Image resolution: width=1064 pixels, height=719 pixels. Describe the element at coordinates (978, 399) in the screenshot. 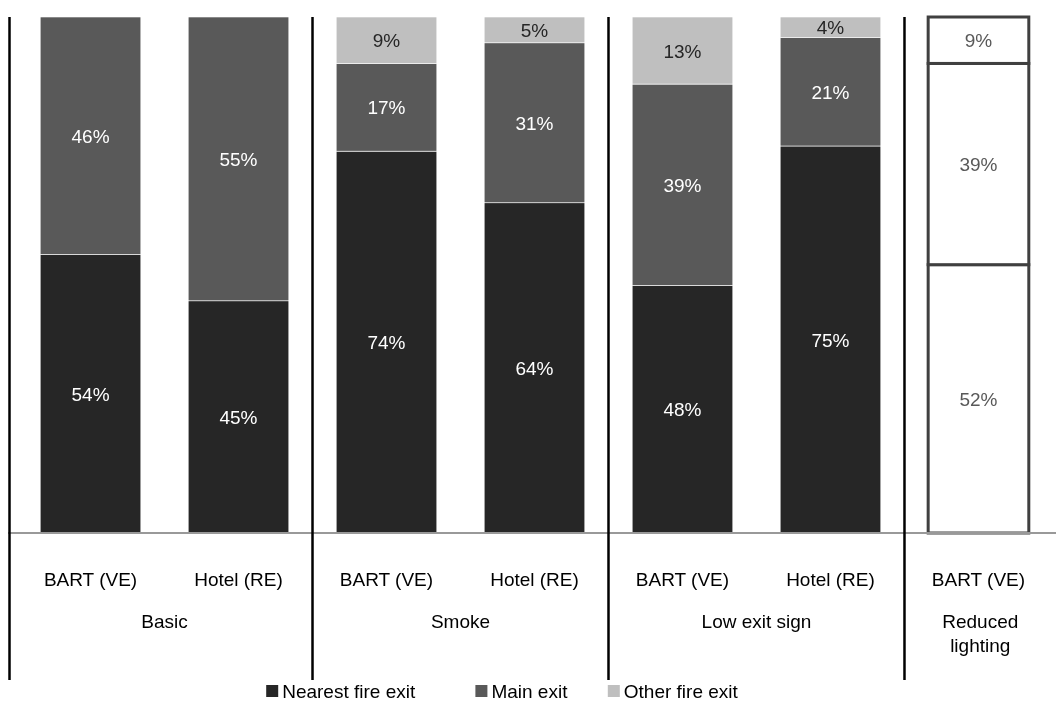

I see `data-label: 52%` at that location.